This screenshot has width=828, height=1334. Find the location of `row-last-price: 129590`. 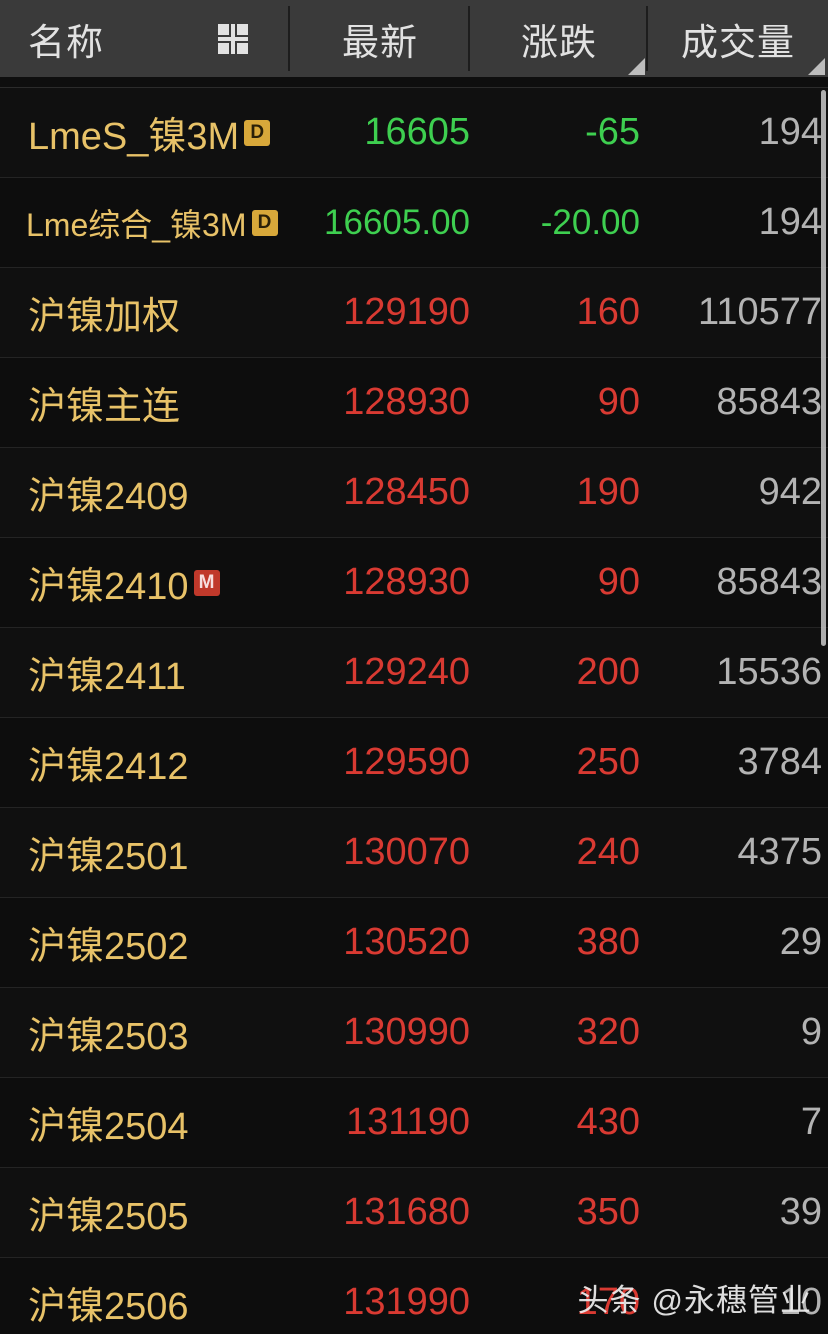

row-last-price: 129590 is located at coordinates (406, 762).